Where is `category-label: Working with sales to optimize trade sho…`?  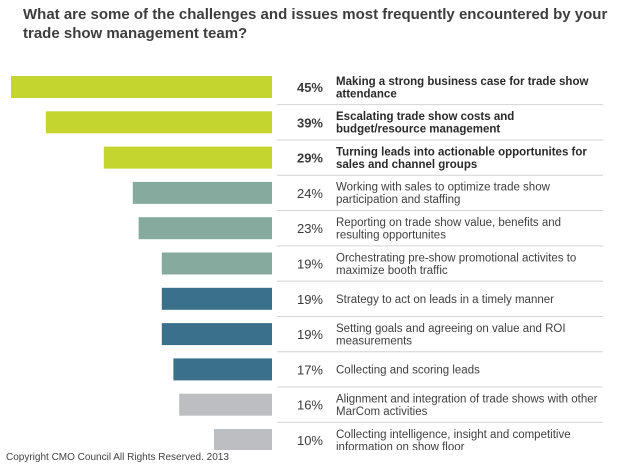 category-label: Working with sales to optimize trade sho… is located at coordinates (443, 194).